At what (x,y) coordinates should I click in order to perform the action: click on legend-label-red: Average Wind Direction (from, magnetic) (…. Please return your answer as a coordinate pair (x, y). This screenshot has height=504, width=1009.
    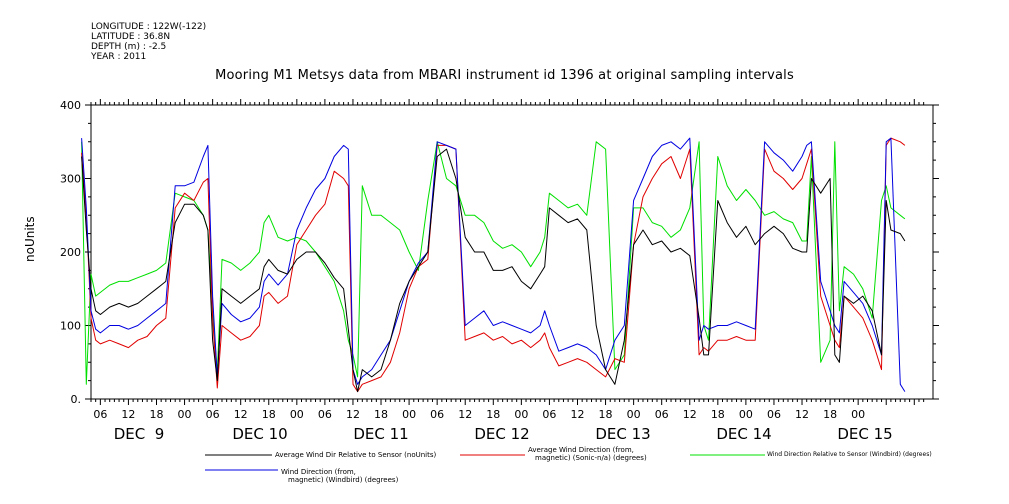
    Looking at the image, I should click on (587, 454).